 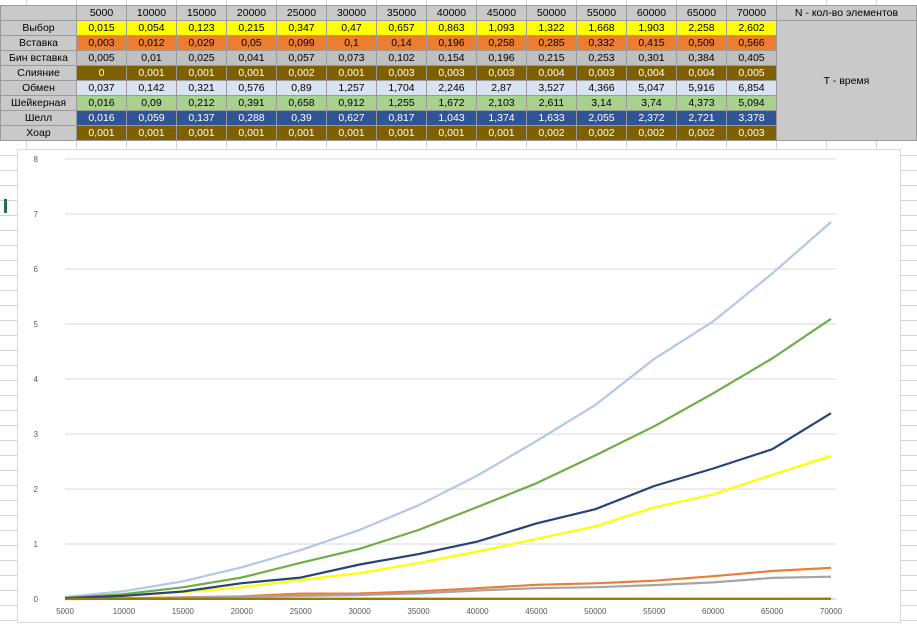 I want to click on value-cell: 0,657, so click(x=402, y=28).